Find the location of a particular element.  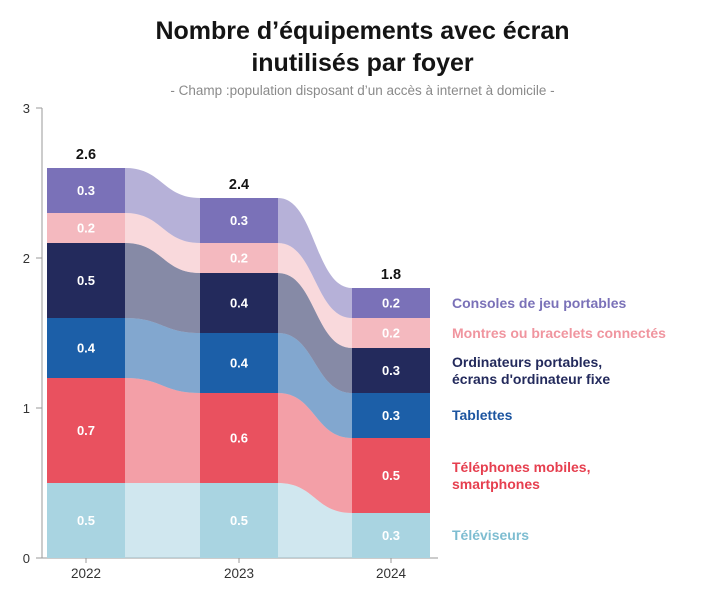

y-tick-label: 0 is located at coordinates (26, 558).